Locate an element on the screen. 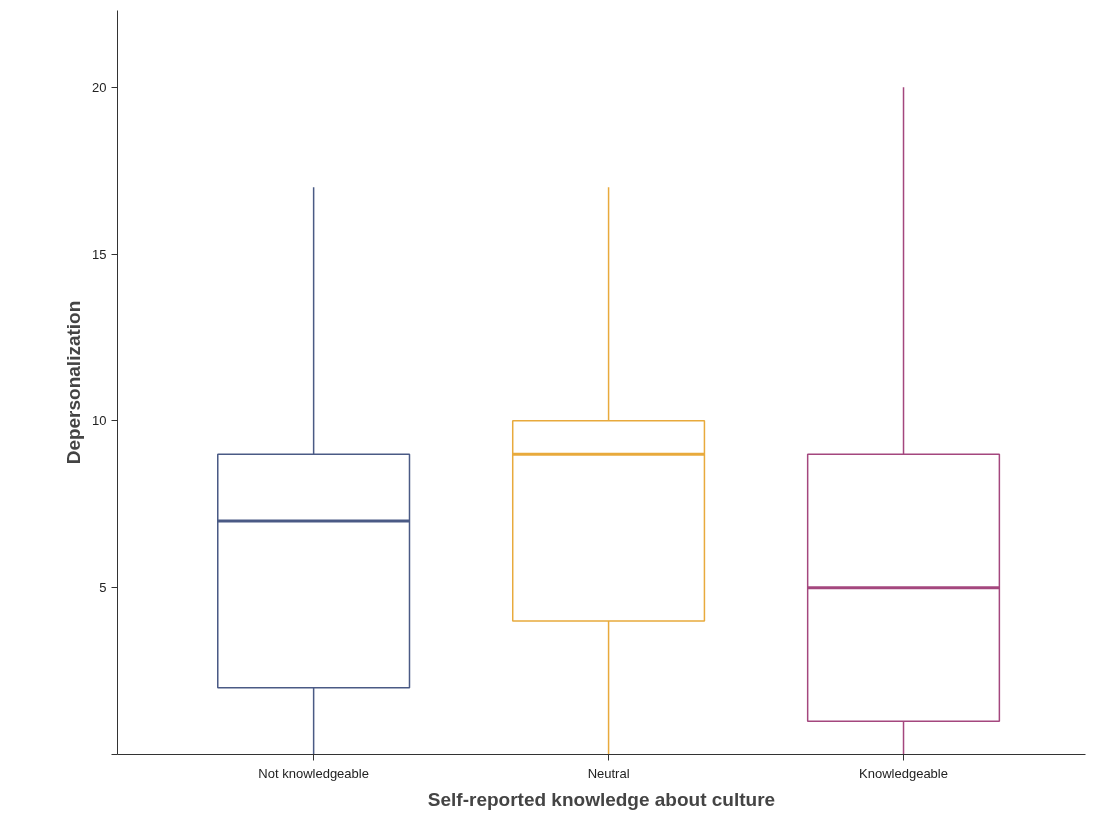  y-axis-title: Depersonalization is located at coordinates (74, 382).